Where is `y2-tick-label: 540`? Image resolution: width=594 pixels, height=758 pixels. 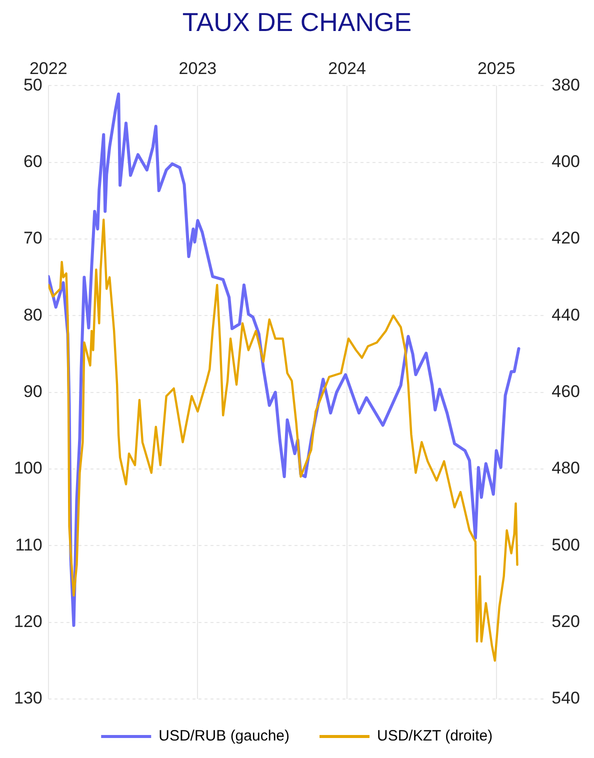
y2-tick-label: 540 is located at coordinates (566, 698).